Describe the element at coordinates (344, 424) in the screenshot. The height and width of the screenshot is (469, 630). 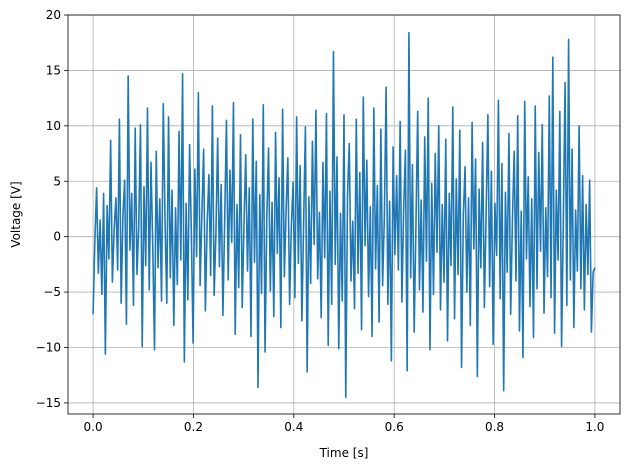
I see `x-axis-ticks: 0.0 0.2 0.4 0.6 0.8 1.0` at that location.